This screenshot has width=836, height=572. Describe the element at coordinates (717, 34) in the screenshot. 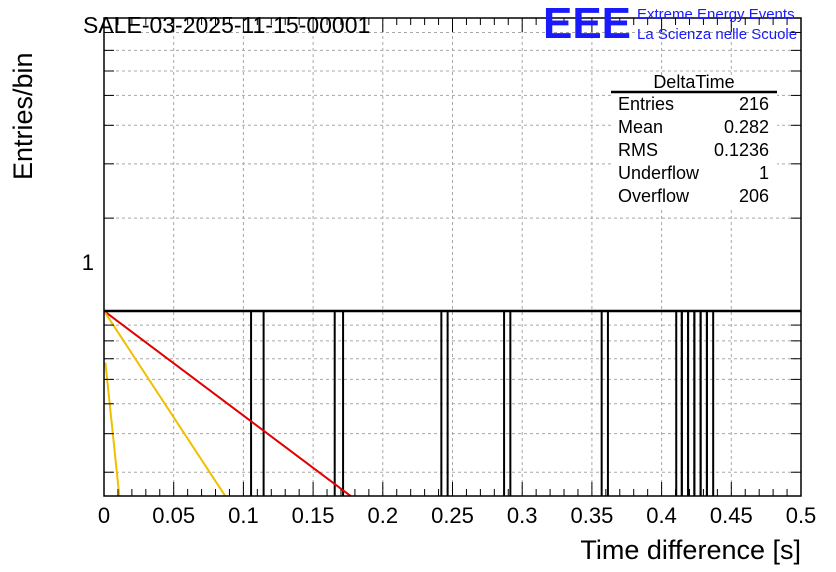

I see `eee-logo-line2: La Scienza nelle Scuole` at that location.